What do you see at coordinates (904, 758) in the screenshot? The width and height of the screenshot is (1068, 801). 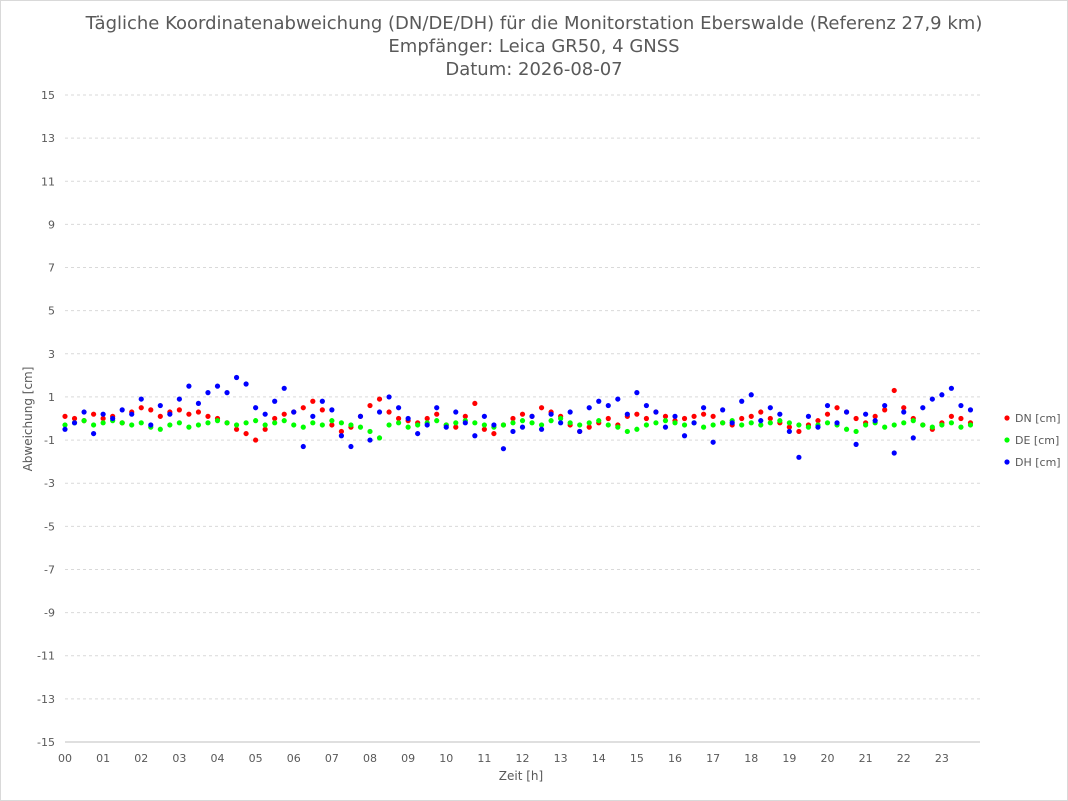 I see `x-tick-label: 22` at bounding box center [904, 758].